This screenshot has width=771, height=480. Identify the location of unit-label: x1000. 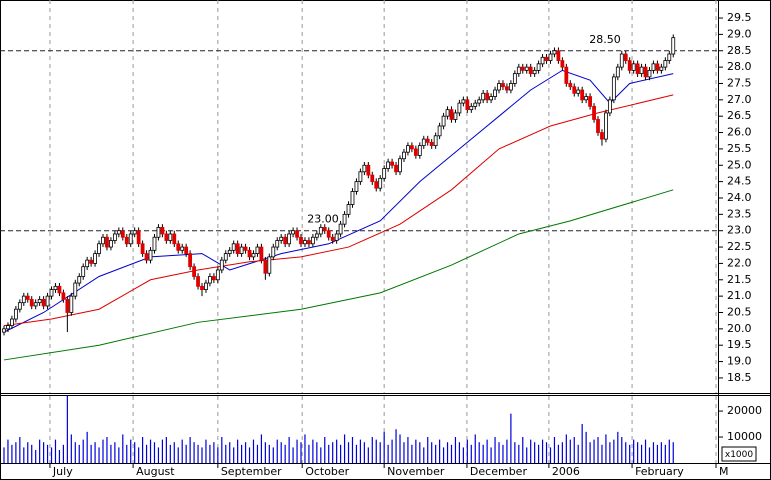
(739, 455).